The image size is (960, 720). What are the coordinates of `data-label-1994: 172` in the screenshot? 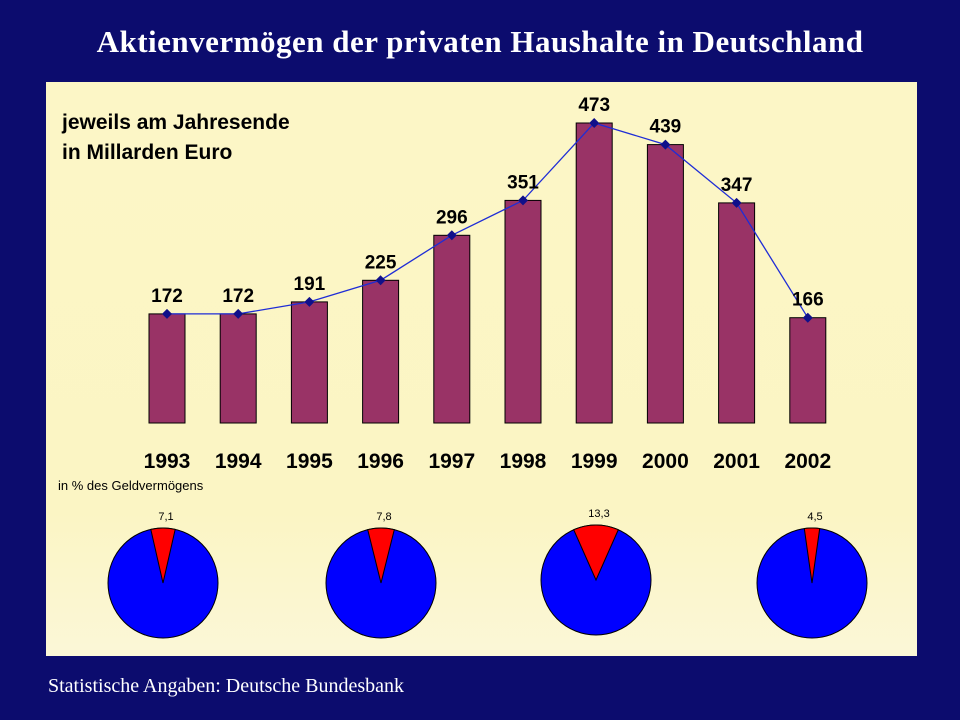 It's located at (238, 296).